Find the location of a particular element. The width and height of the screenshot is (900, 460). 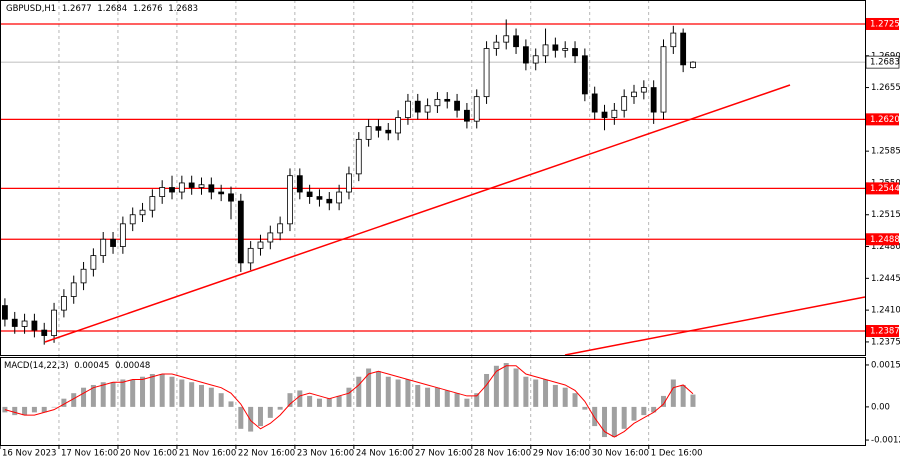

level-label: 1.2544 is located at coordinates (885, 189).